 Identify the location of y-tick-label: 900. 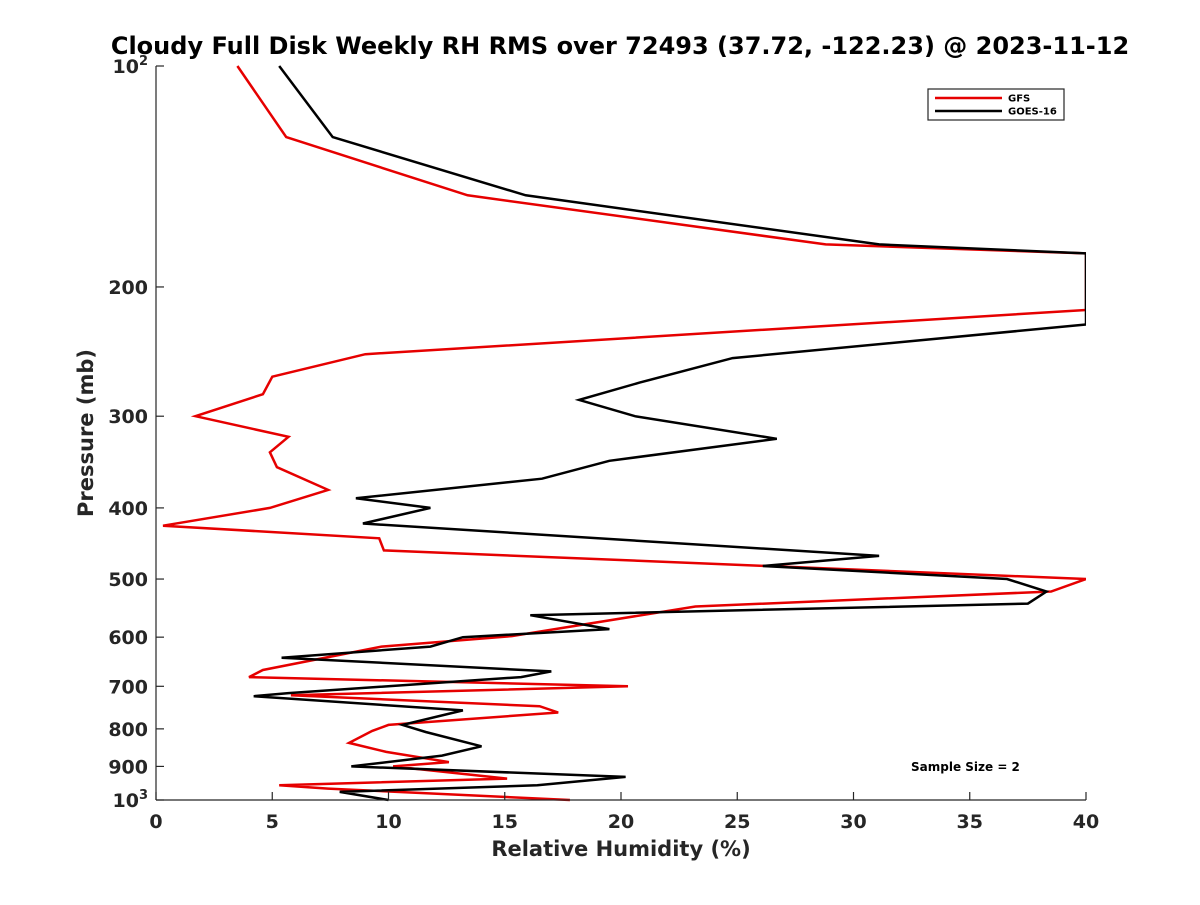
(128, 767).